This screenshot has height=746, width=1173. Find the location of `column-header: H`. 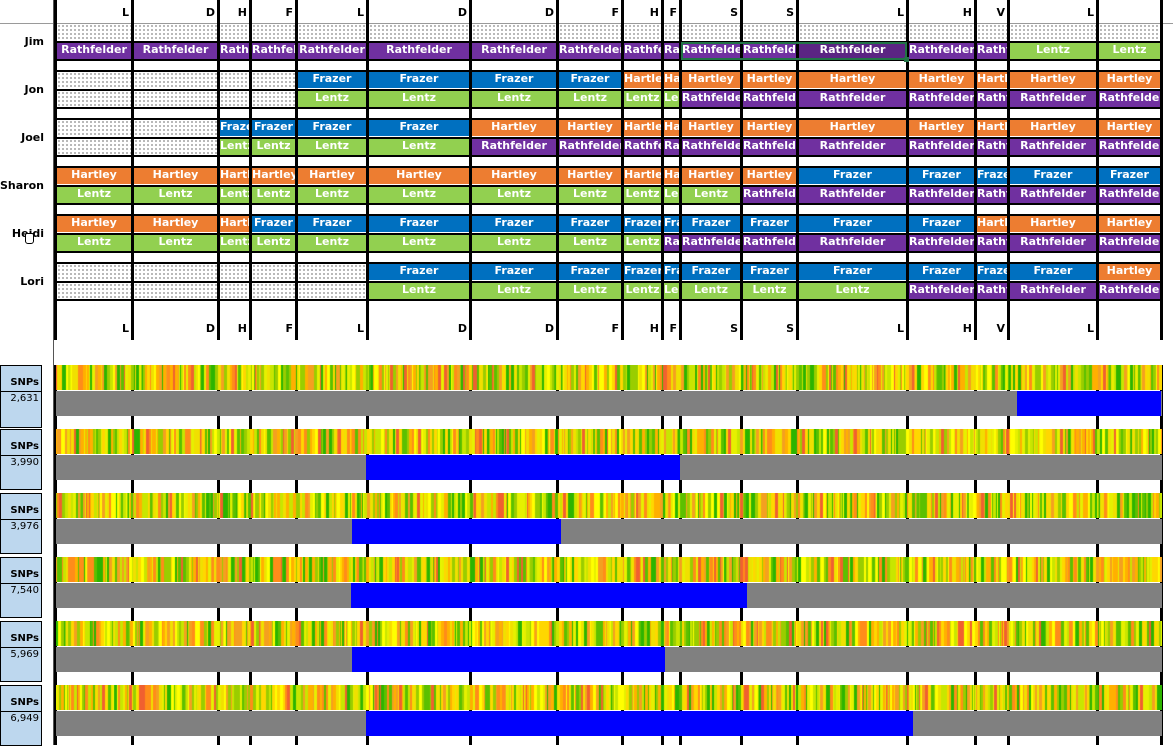

column-header: H is located at coordinates (654, 12).